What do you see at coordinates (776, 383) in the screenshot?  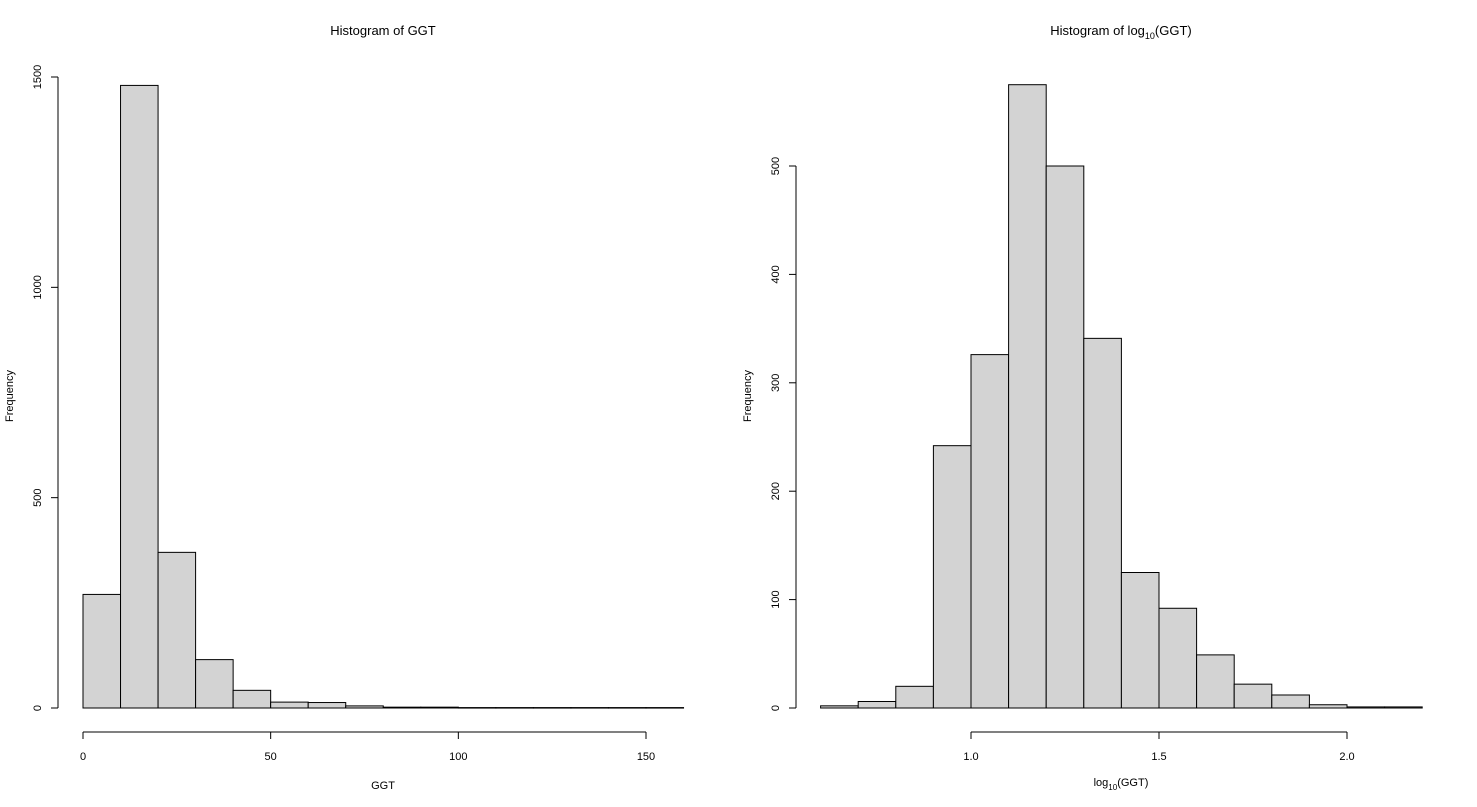 I see `y-tick-label: 300` at bounding box center [776, 383].